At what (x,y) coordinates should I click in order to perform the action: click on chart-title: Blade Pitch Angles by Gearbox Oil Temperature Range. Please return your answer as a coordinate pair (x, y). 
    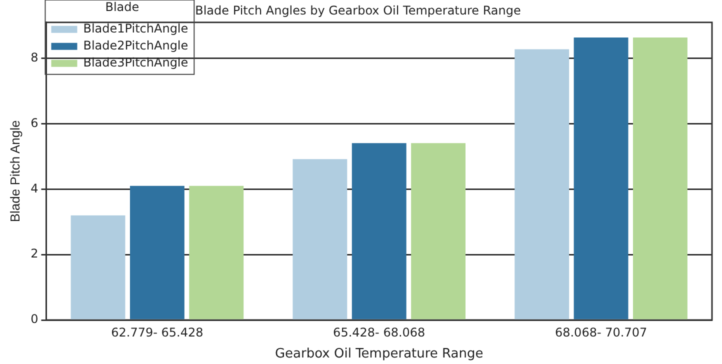
    Looking at the image, I should click on (358, 10).